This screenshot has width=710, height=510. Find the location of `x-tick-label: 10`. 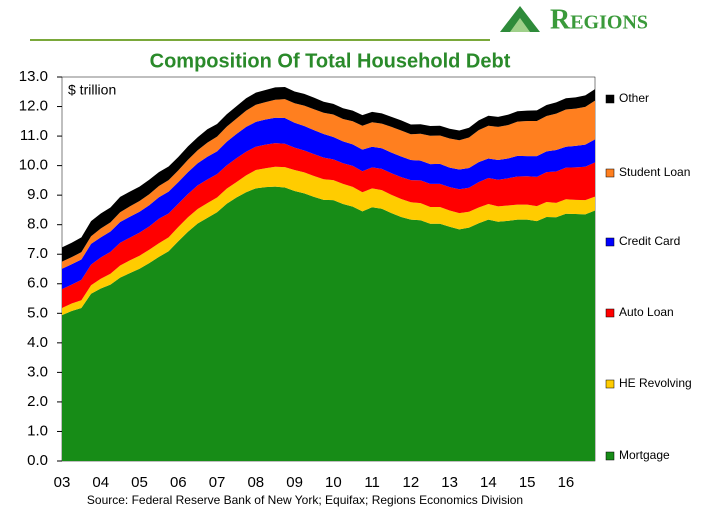

x-tick-label: 10 is located at coordinates (333, 482).